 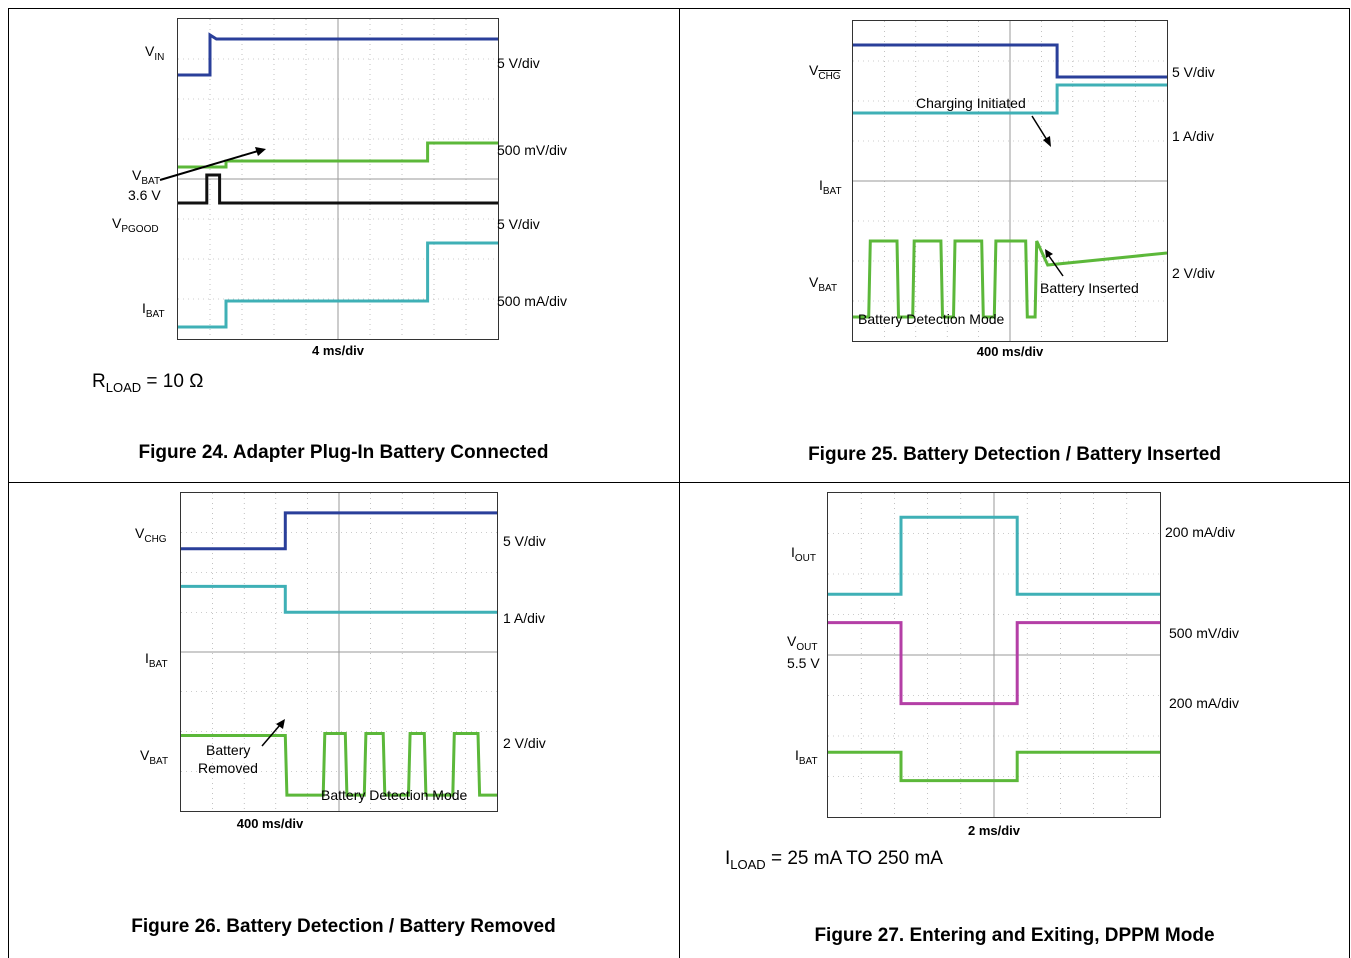 What do you see at coordinates (144, 195) in the screenshot?
I see `label-vbat-value: 3.6 V` at bounding box center [144, 195].